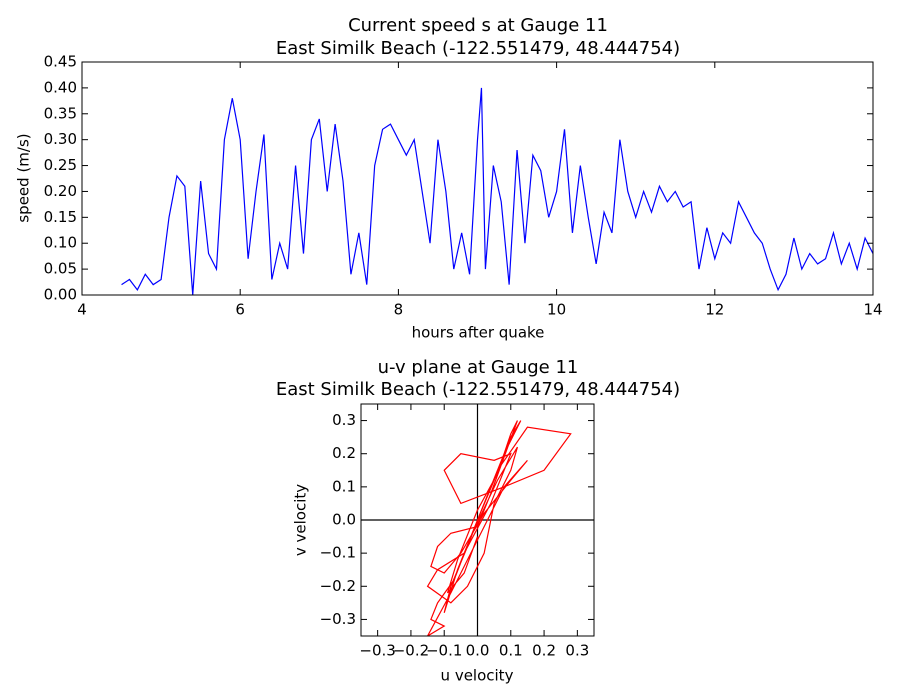  I want to click on x-axis-label: hours after quake, so click(478, 333).